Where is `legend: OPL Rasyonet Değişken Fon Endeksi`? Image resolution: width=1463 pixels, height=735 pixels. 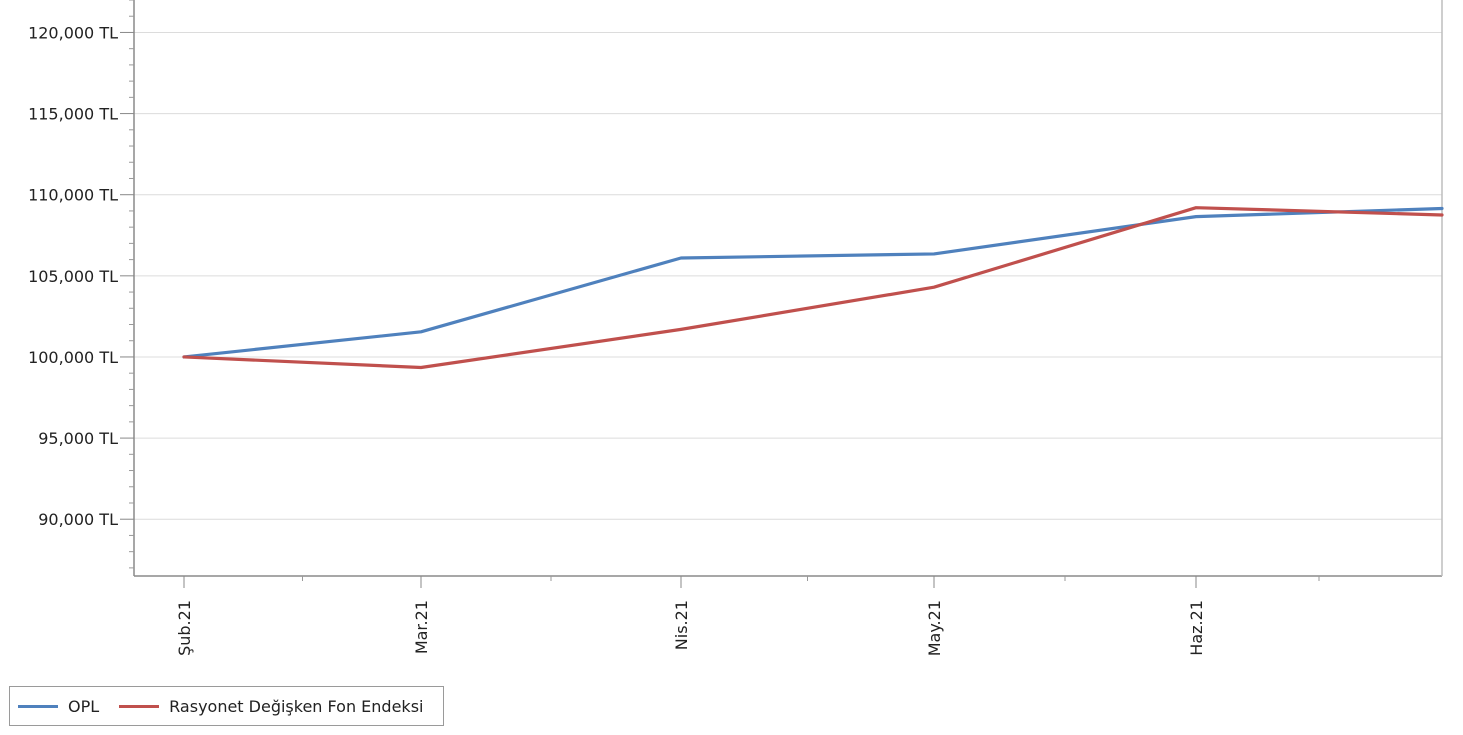
legend: OPL Rasyonet Değişken Fon Endeksi is located at coordinates (227, 706).